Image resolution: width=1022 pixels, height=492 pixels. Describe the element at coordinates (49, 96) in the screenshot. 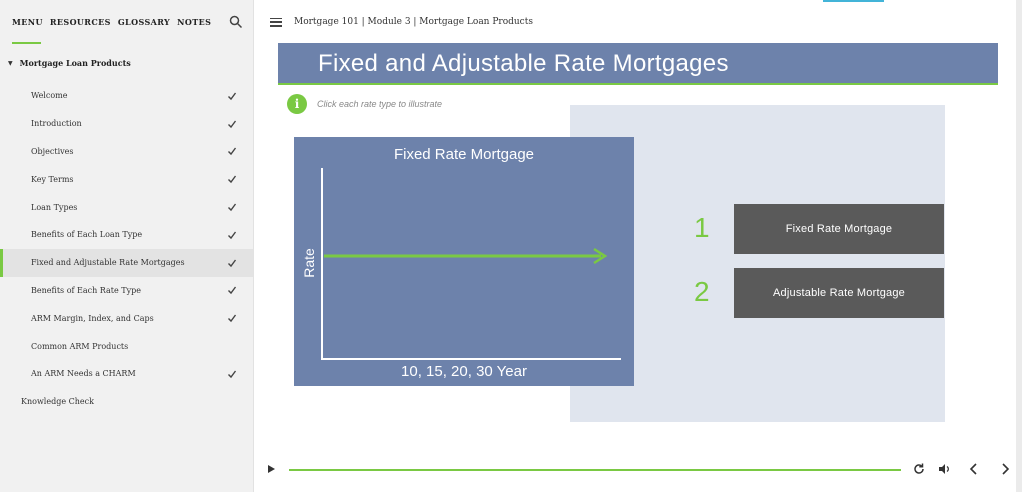

I see `sidebar-item-label: Welcome` at that location.